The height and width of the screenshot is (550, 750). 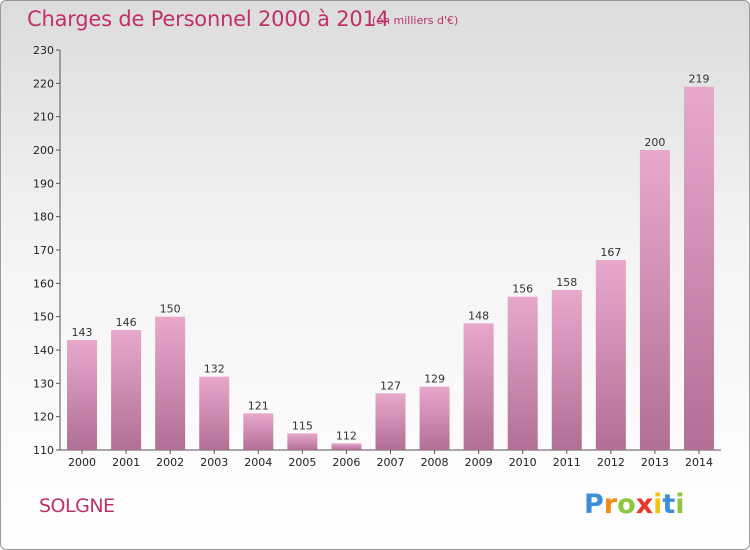 What do you see at coordinates (610, 504) in the screenshot?
I see `logo-letter: r` at bounding box center [610, 504].